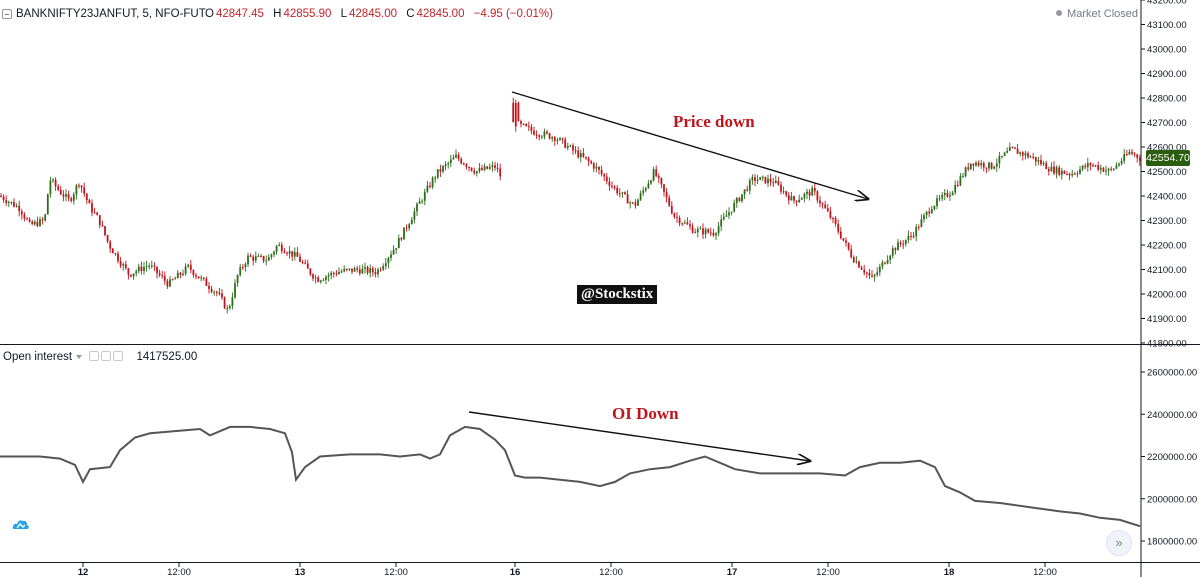 The height and width of the screenshot is (577, 1200). What do you see at coordinates (209, 14) in the screenshot?
I see `open-key: O` at bounding box center [209, 14].